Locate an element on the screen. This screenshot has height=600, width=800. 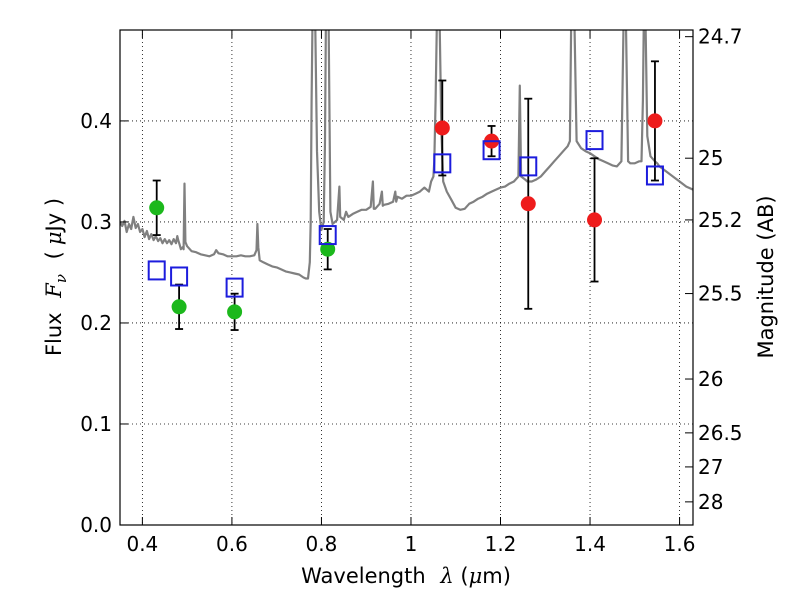
x-tick-label: 0.6 is located at coordinates (232, 544).